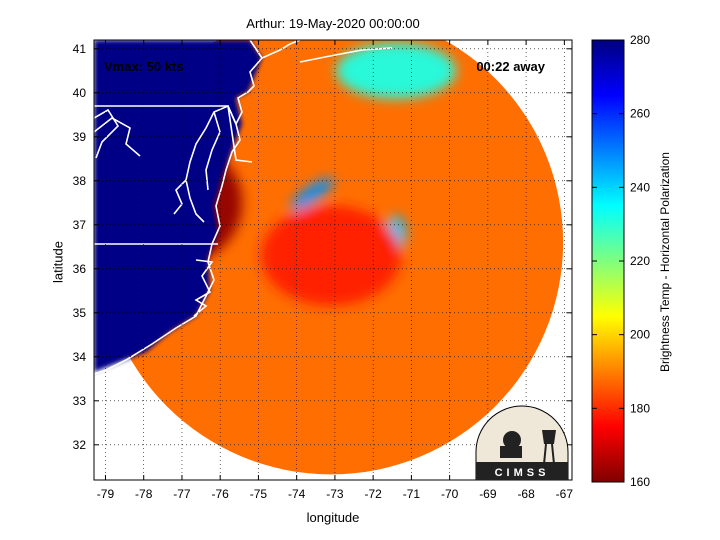 The width and height of the screenshot is (720, 540). Describe the element at coordinates (450, 494) in the screenshot. I see `x-tick-label: -70` at that location.